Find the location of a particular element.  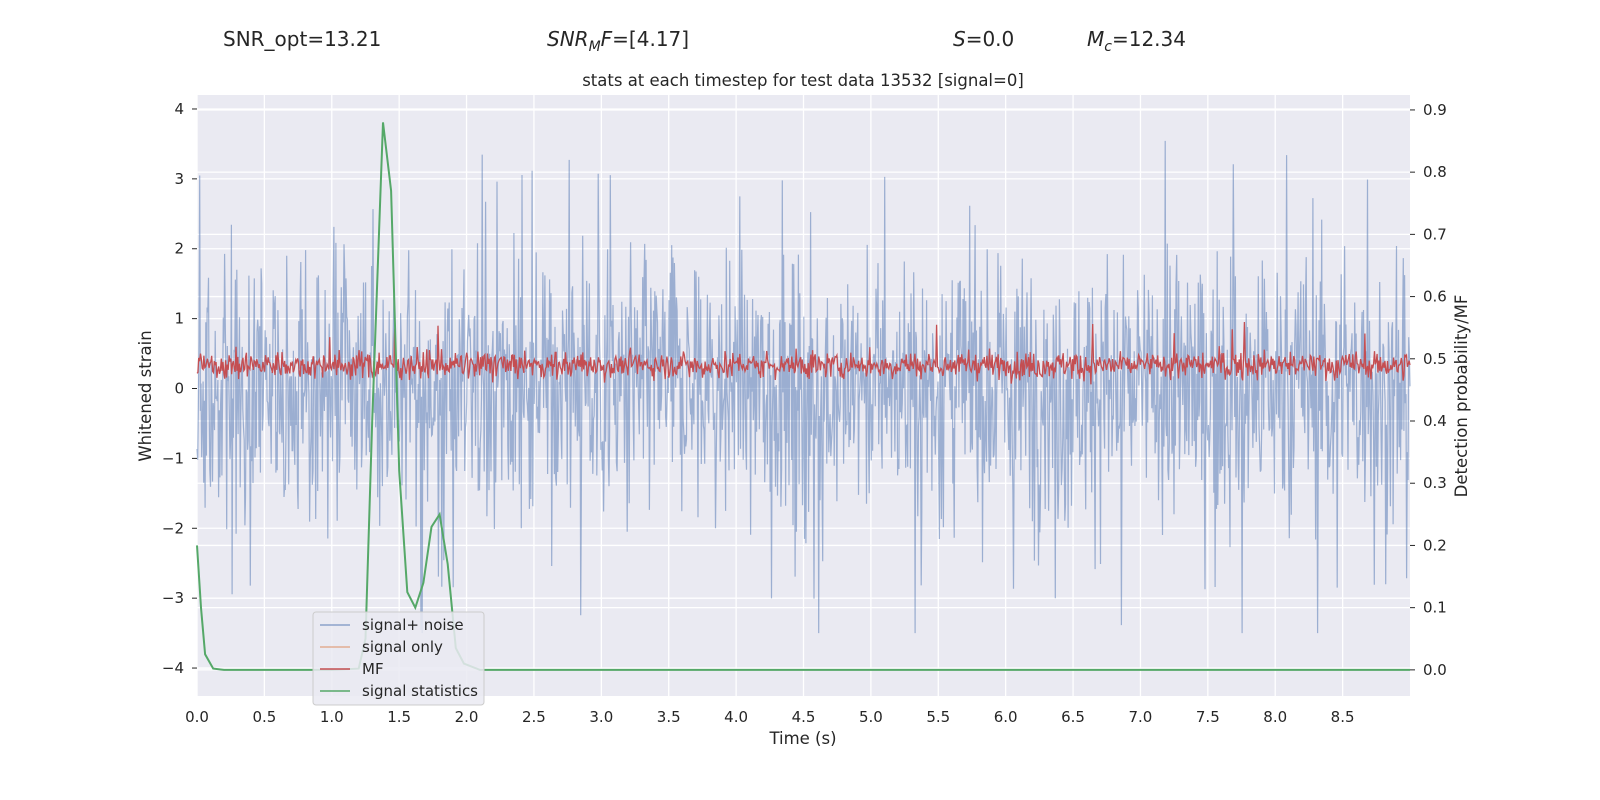

y-tick-5: −1 is located at coordinates (173, 458).